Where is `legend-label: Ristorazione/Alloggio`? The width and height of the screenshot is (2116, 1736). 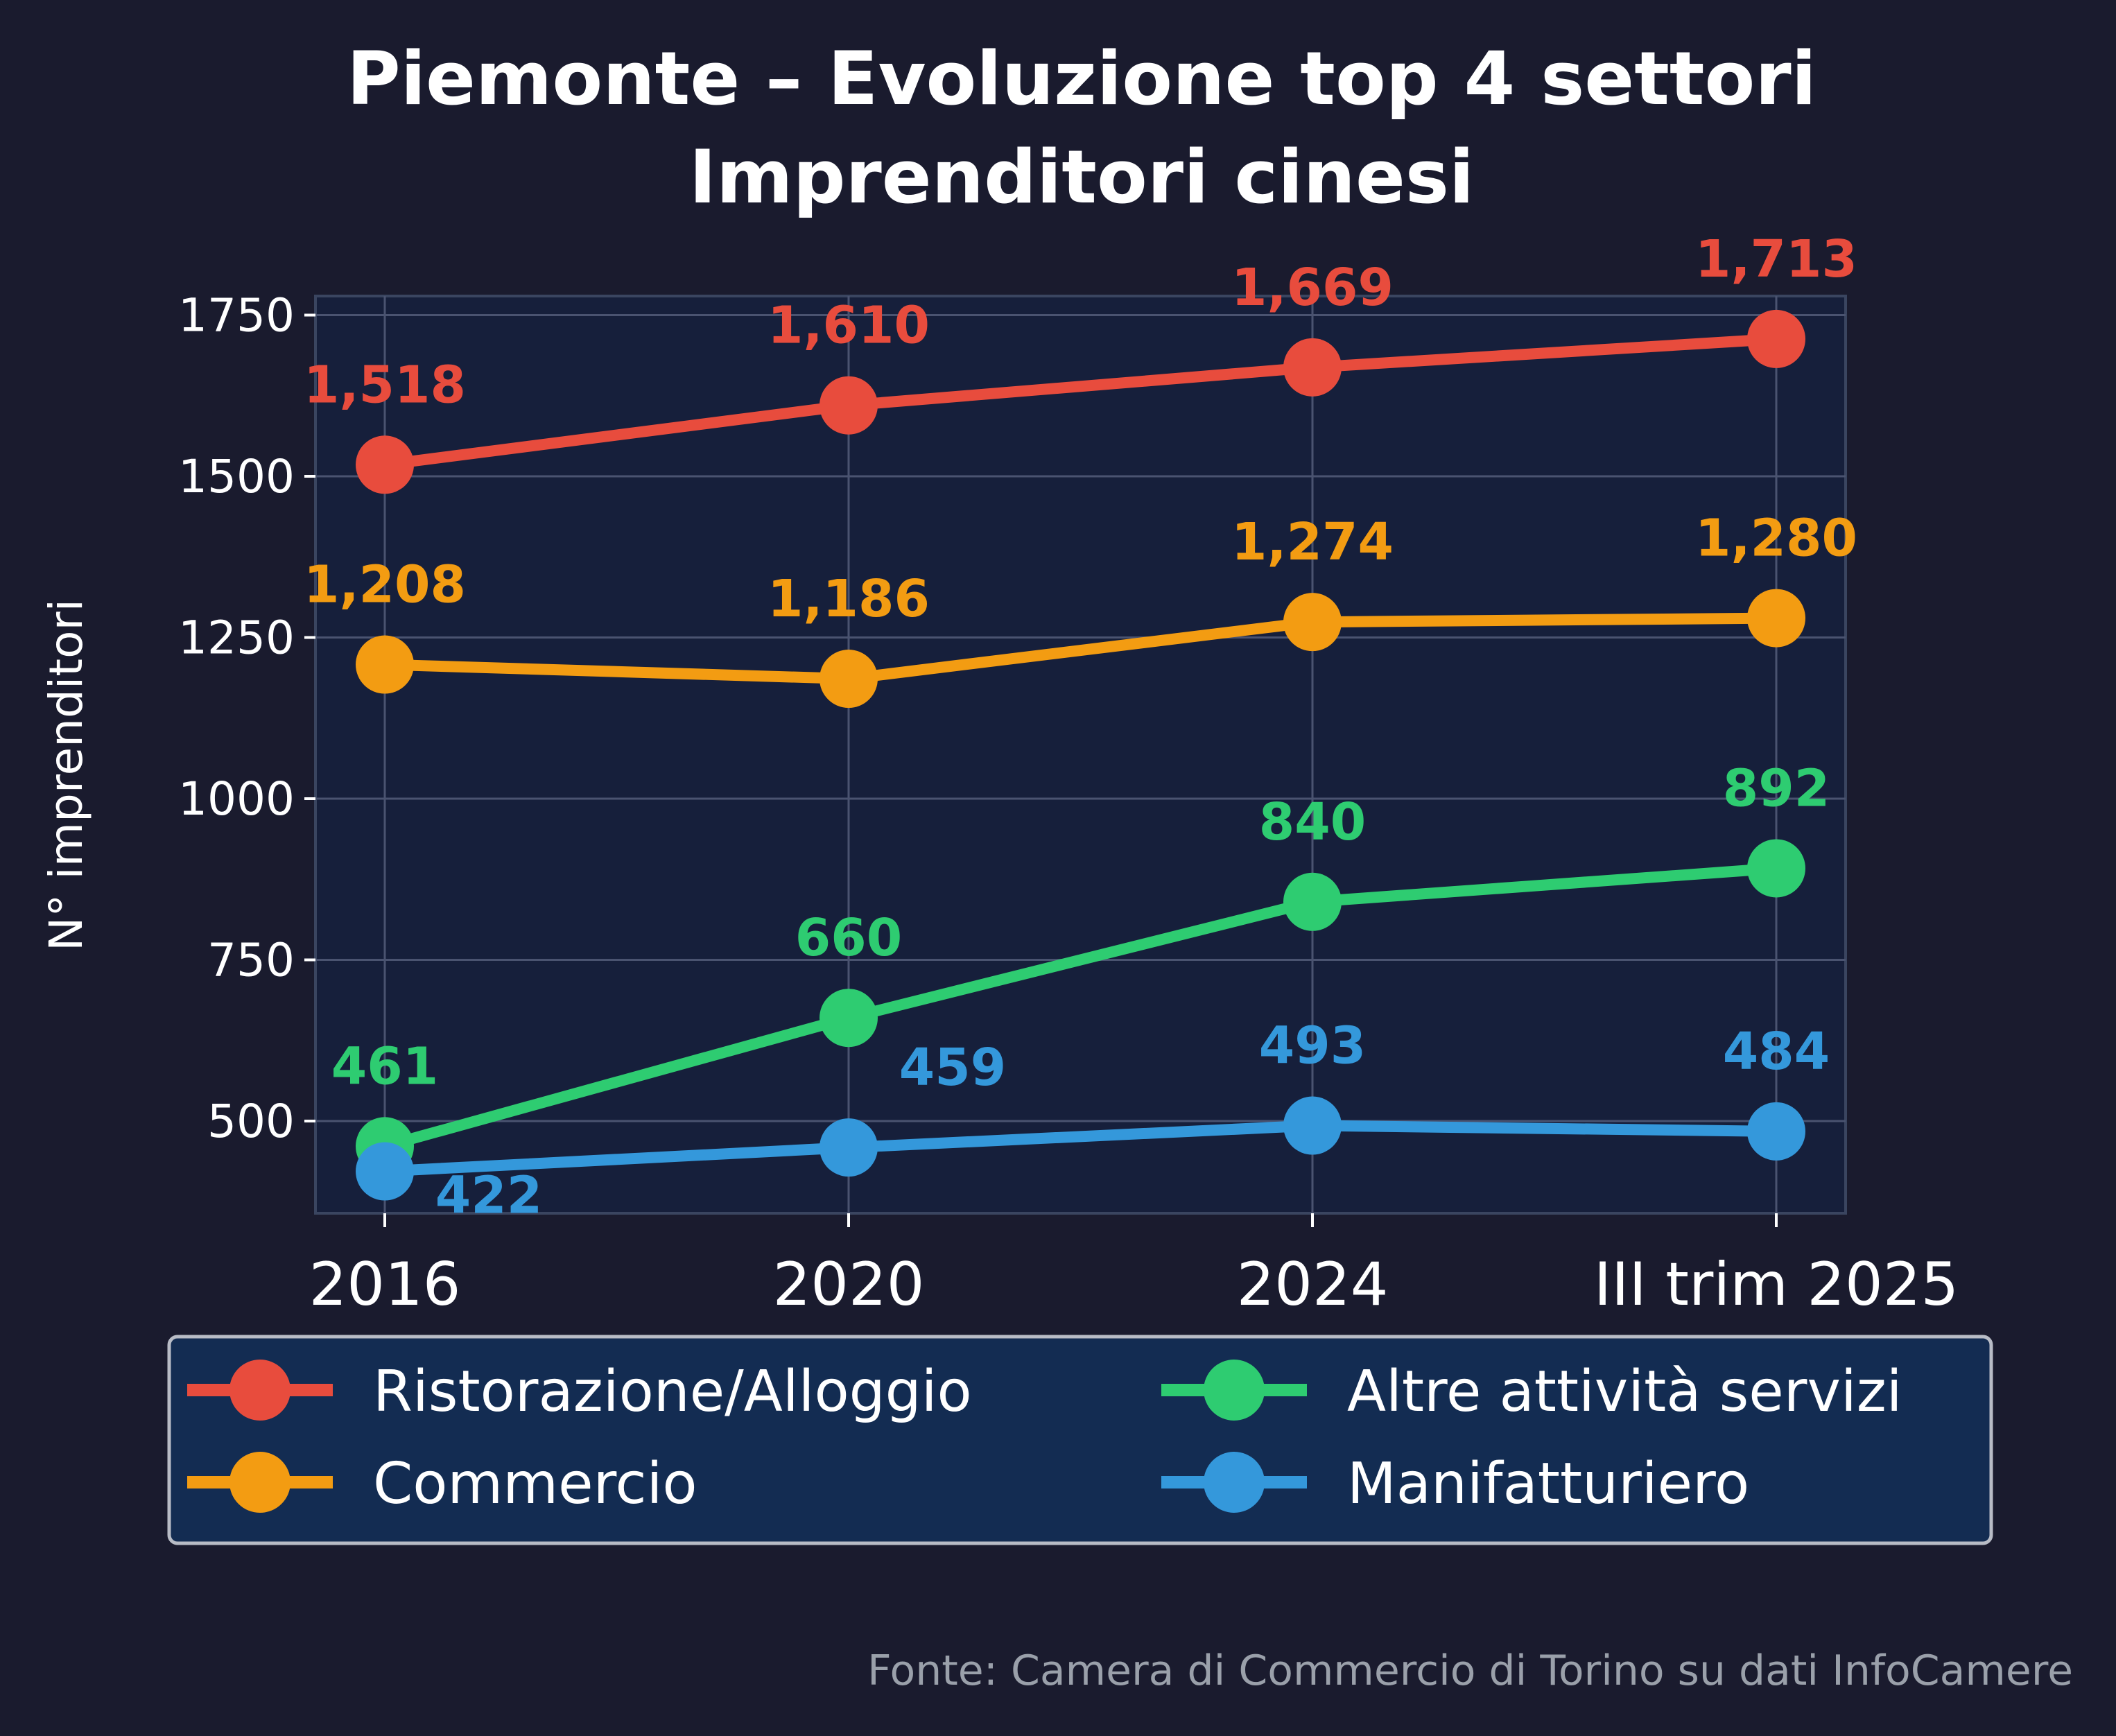 legend-label: Ristorazione/Alloggio is located at coordinates (672, 1392).